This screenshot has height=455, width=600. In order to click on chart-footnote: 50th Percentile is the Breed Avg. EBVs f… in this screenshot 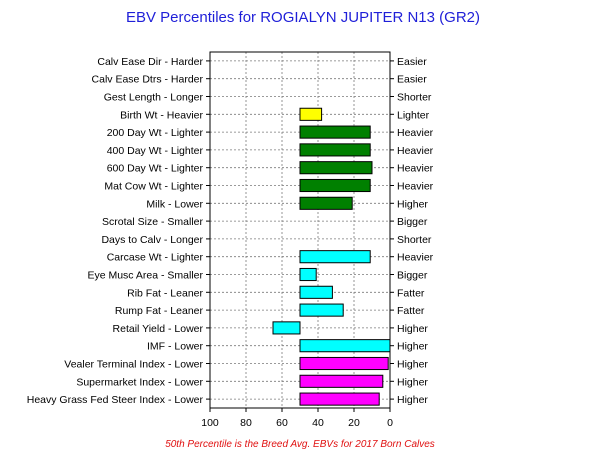, I will do `click(300, 444)`.